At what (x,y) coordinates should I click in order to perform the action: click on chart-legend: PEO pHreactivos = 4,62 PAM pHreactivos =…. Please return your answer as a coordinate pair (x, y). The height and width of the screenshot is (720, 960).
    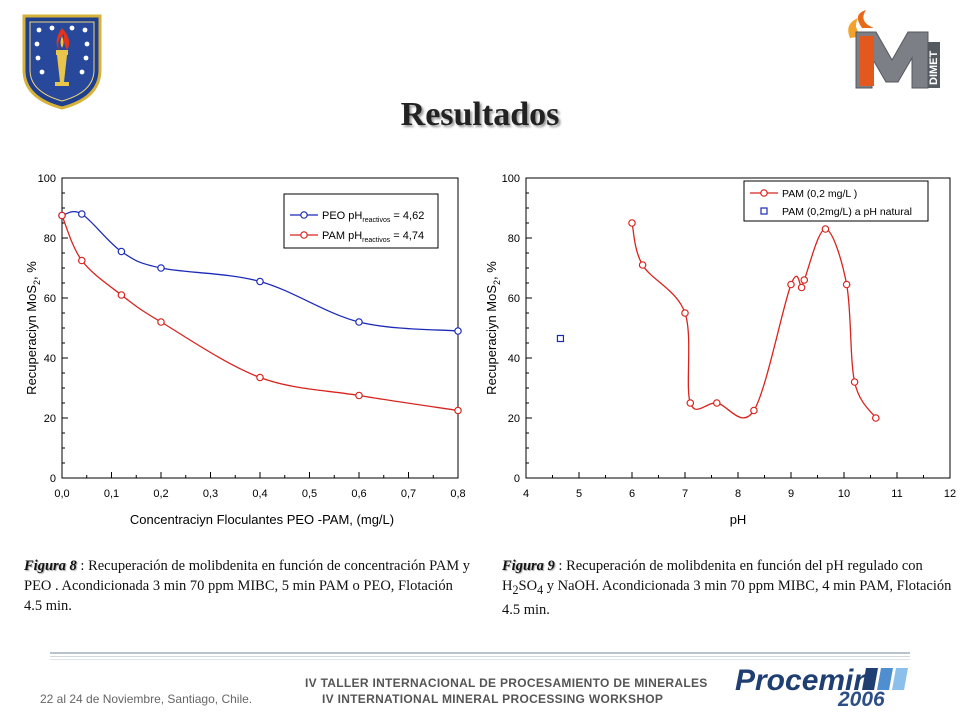
    Looking at the image, I should click on (361, 221).